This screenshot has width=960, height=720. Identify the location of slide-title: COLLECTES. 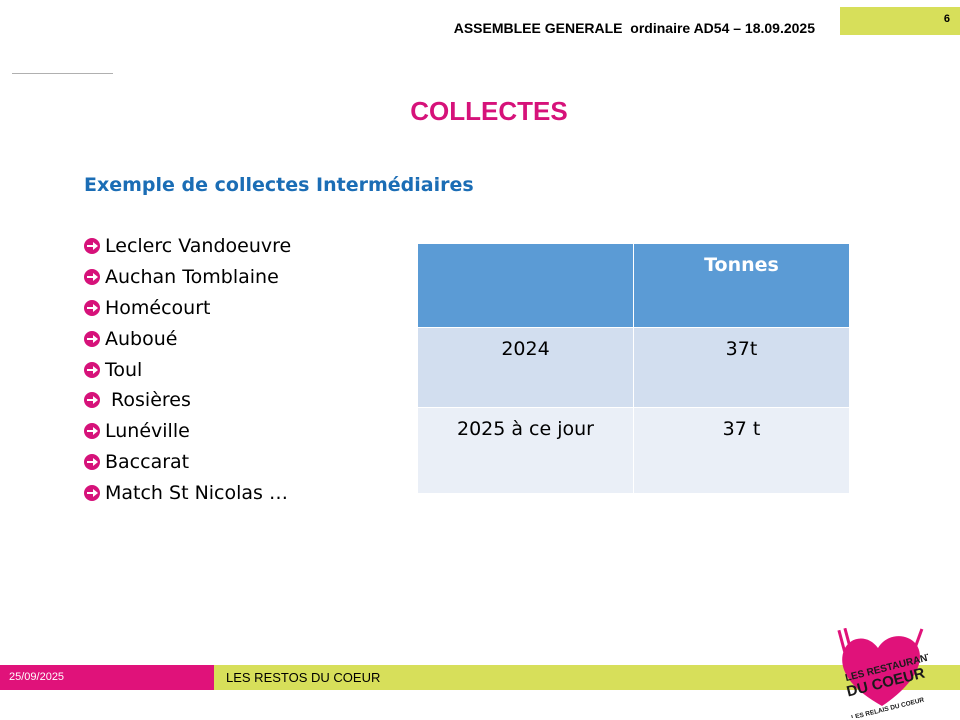
(489, 111).